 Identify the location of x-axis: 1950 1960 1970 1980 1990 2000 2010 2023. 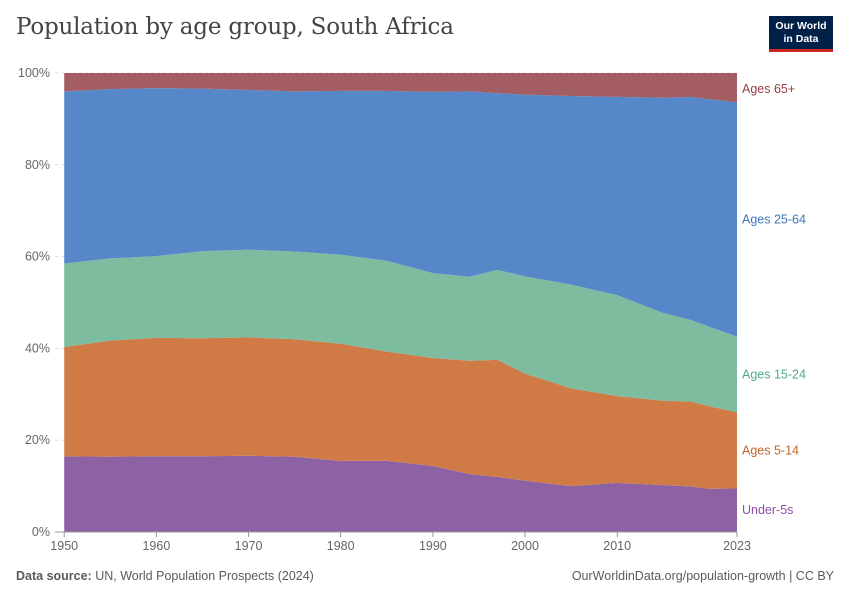
(400, 542).